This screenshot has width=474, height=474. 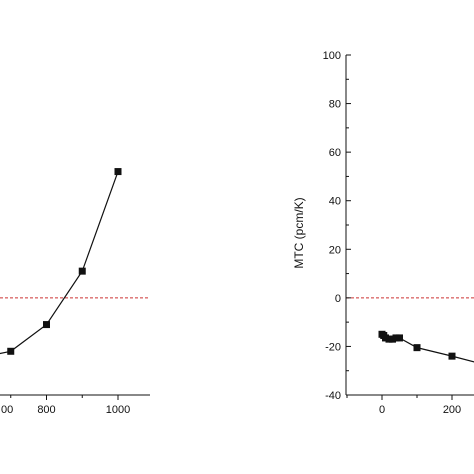 I want to click on right-y-tick-label: 60, so click(x=335, y=153).